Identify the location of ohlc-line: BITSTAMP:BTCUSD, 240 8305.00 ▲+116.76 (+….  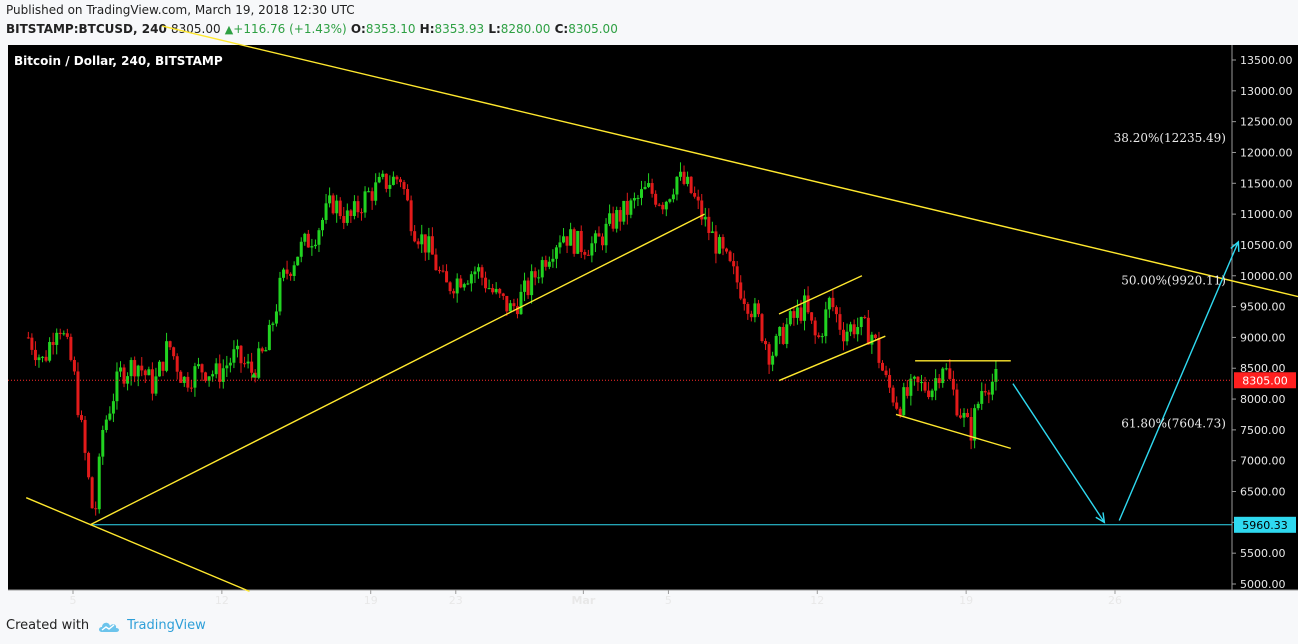
(312, 29).